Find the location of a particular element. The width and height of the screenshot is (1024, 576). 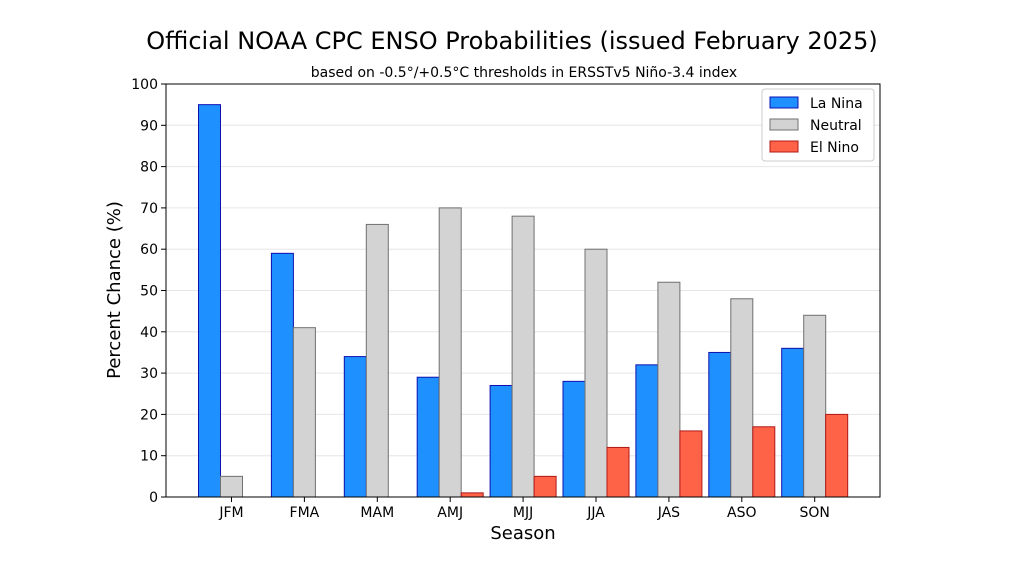

y-tick-label: 10 is located at coordinates (149, 457).